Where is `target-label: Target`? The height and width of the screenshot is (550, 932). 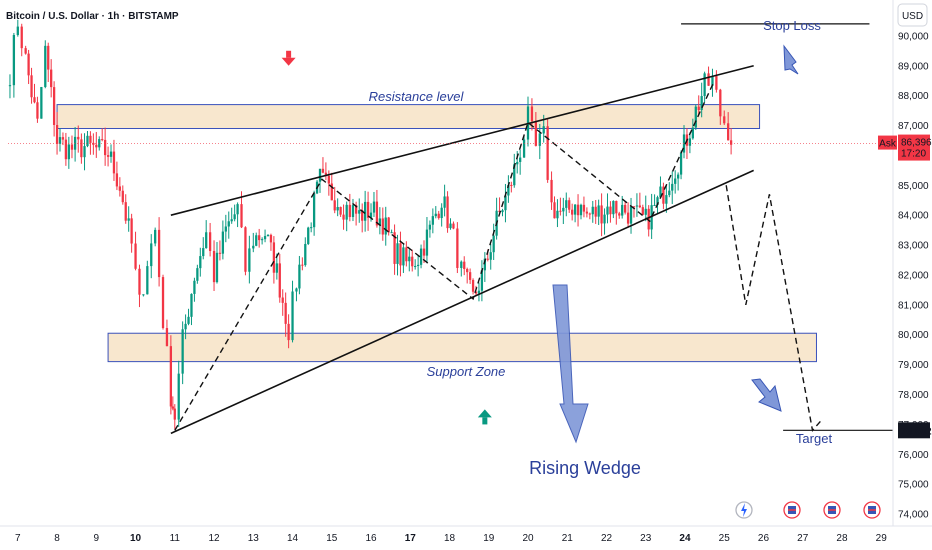 target-label: Target is located at coordinates (814, 438).